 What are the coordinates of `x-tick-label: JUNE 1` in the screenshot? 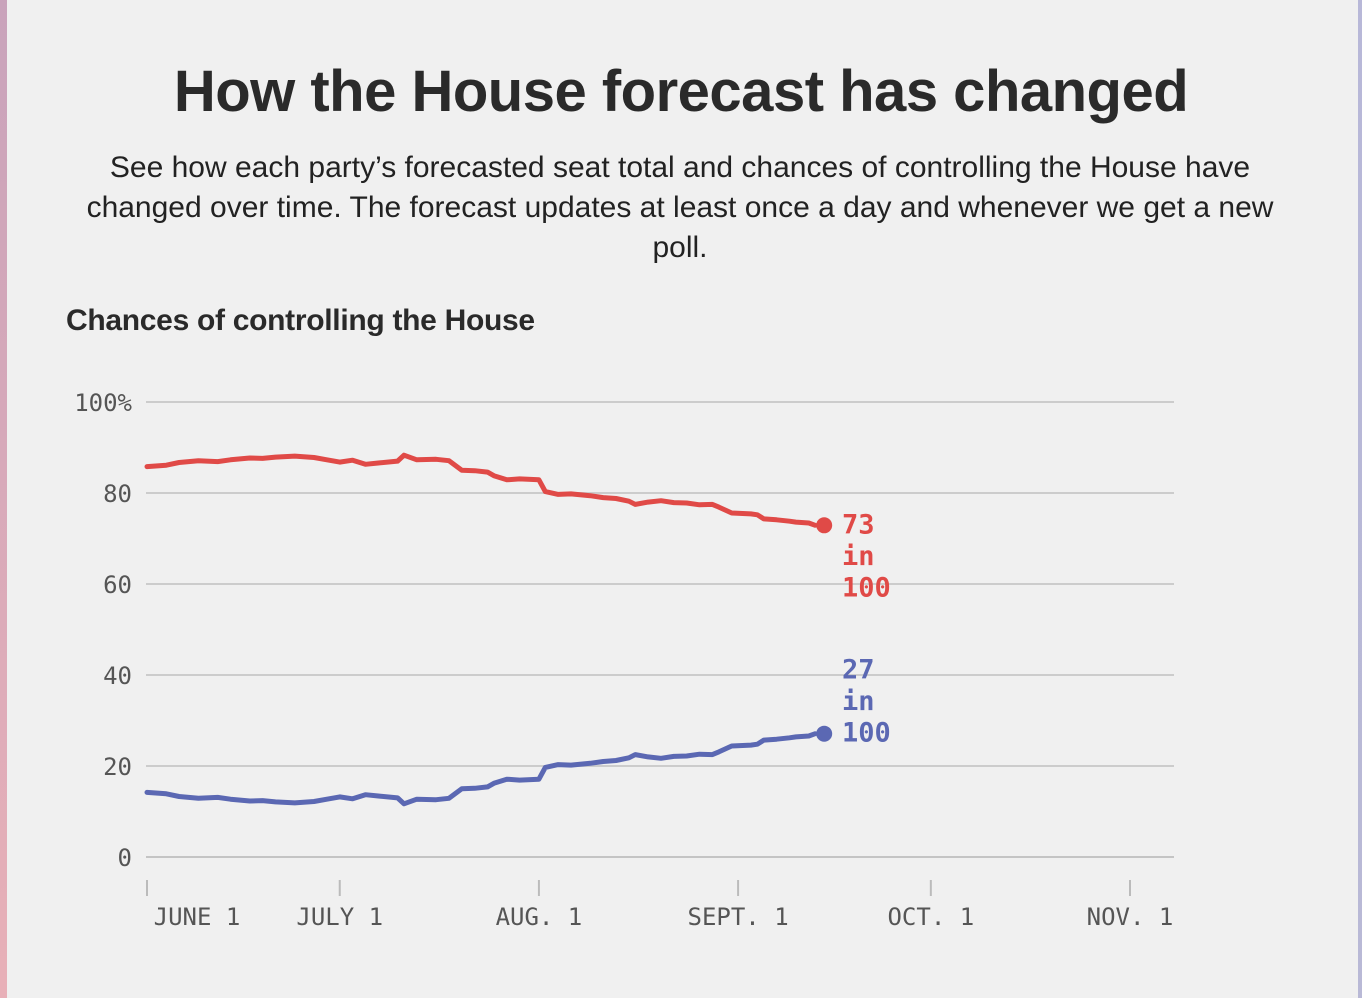 It's located at (197, 917).